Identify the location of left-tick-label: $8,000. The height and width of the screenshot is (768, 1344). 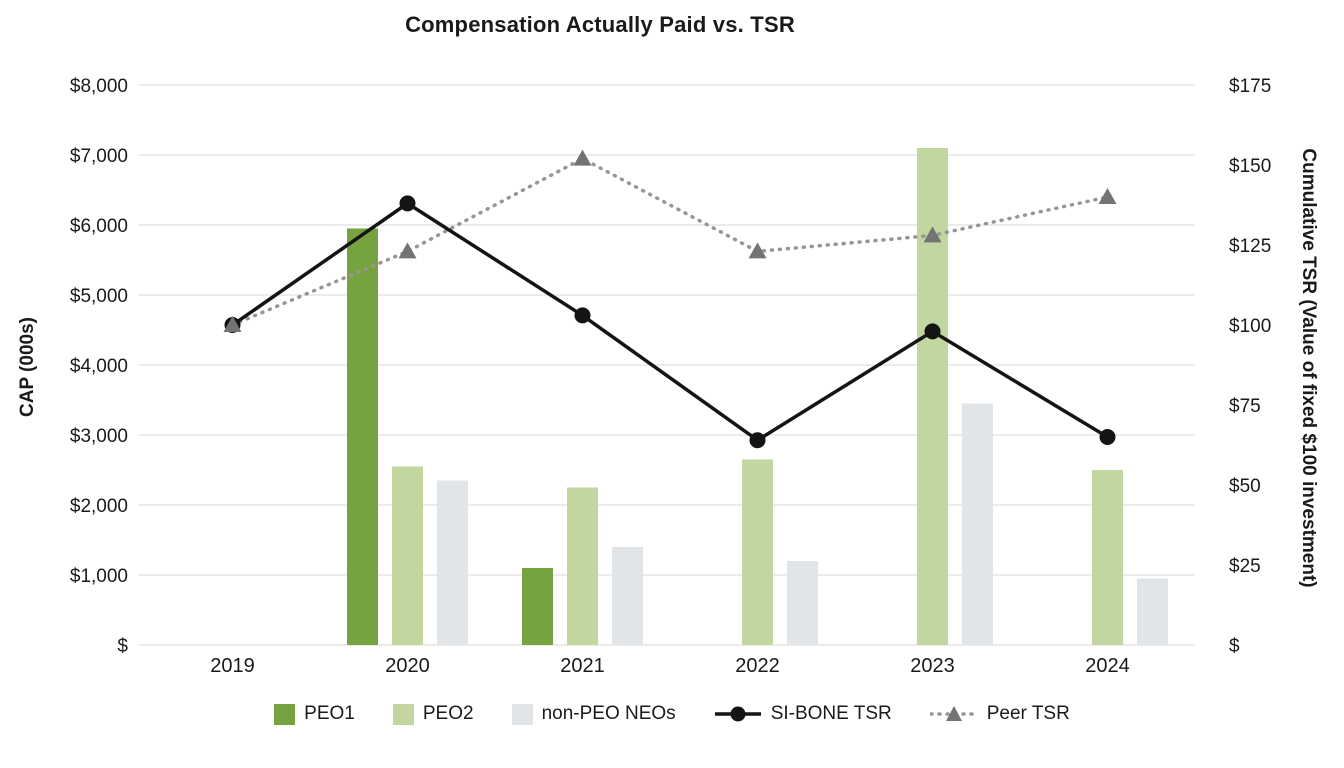
(99, 86).